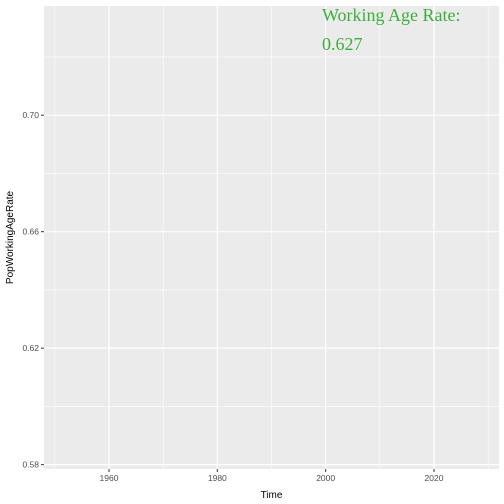 Image resolution: width=504 pixels, height=504 pixels. Describe the element at coordinates (33, 290) in the screenshot. I see `y-axis: 0.58 0.62 0.66 0.70` at that location.